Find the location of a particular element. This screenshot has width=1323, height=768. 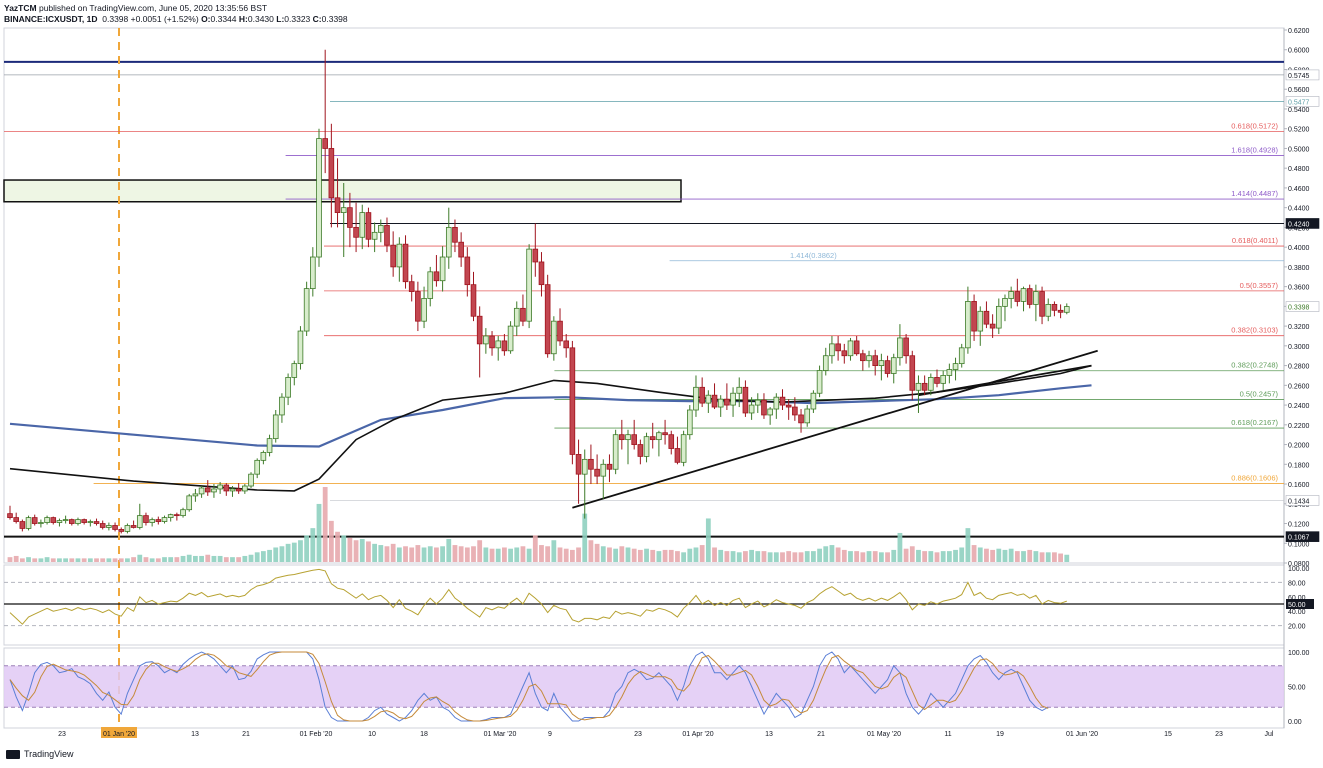

x-axis-label: 9 is located at coordinates (550, 734).